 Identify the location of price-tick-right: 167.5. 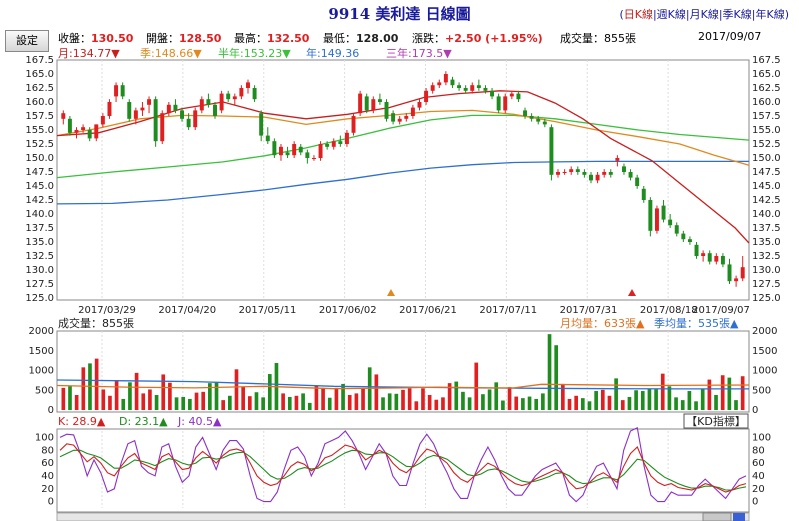
(766, 60).